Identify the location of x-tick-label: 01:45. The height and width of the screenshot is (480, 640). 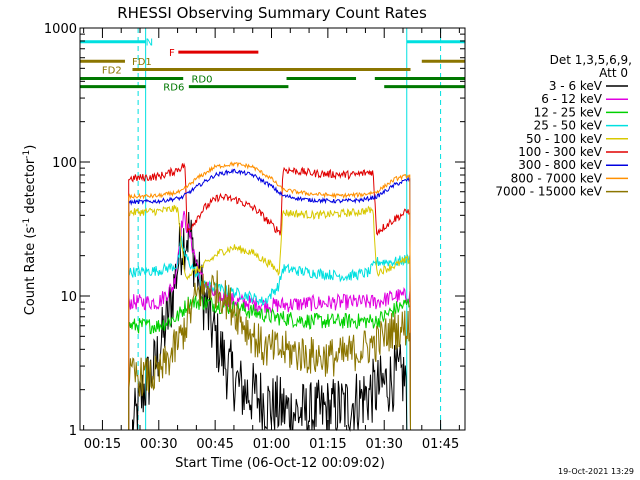
(440, 444).